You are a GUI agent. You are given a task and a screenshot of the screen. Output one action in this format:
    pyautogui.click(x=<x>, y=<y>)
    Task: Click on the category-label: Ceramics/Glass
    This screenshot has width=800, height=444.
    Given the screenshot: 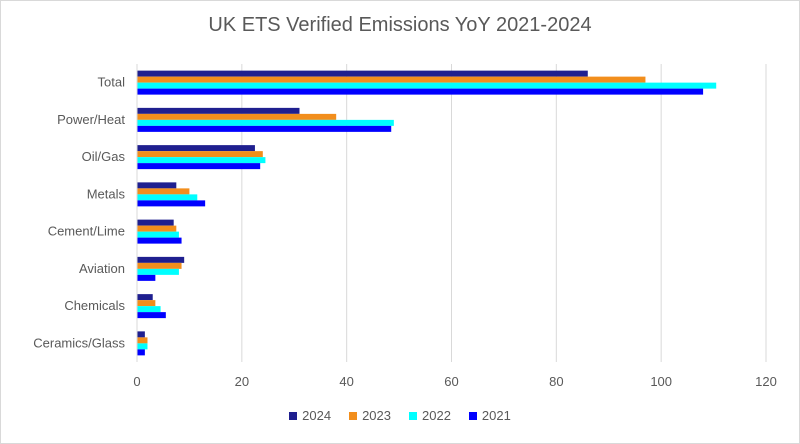 What is the action you would take?
    pyautogui.click(x=79, y=342)
    